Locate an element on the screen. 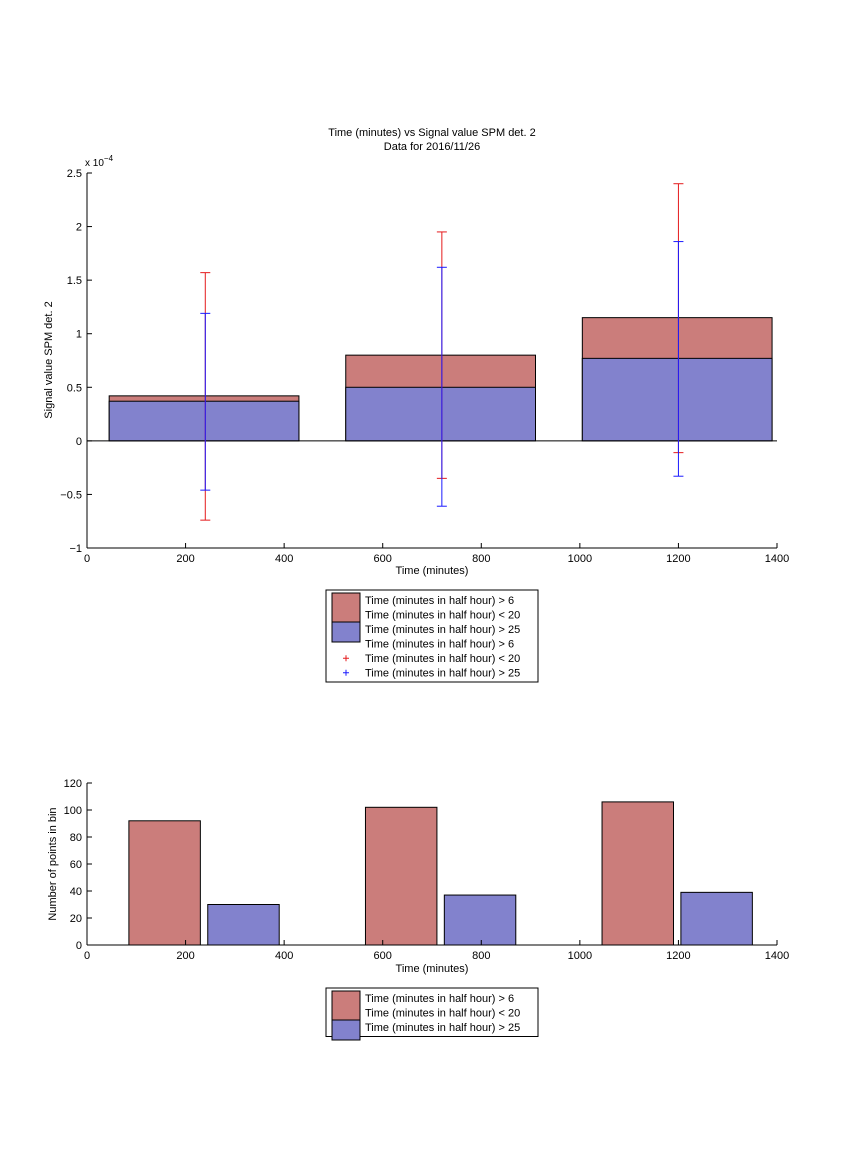  y-tick-label: 2 is located at coordinates (79, 228).